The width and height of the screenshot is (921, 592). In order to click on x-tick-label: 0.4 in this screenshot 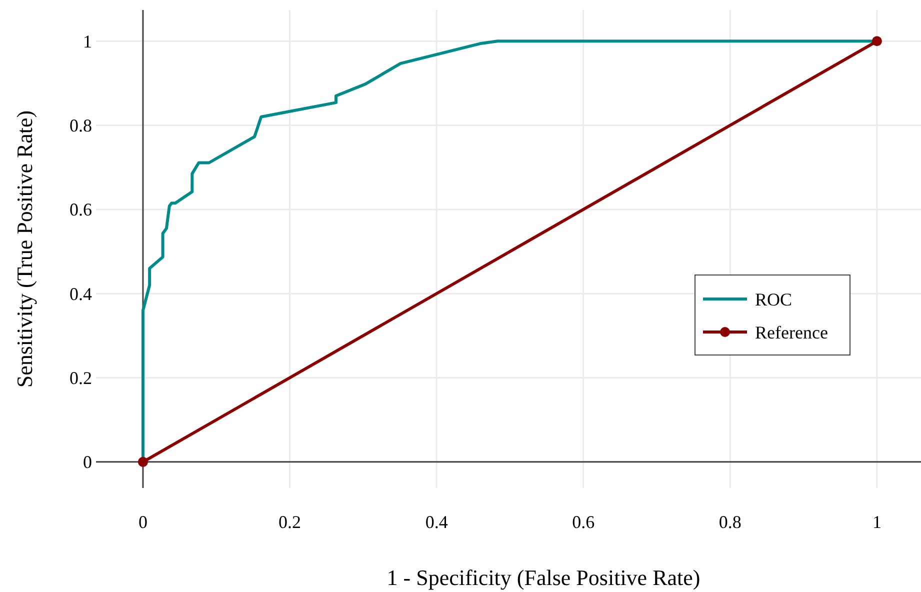, I will do `click(436, 522)`.